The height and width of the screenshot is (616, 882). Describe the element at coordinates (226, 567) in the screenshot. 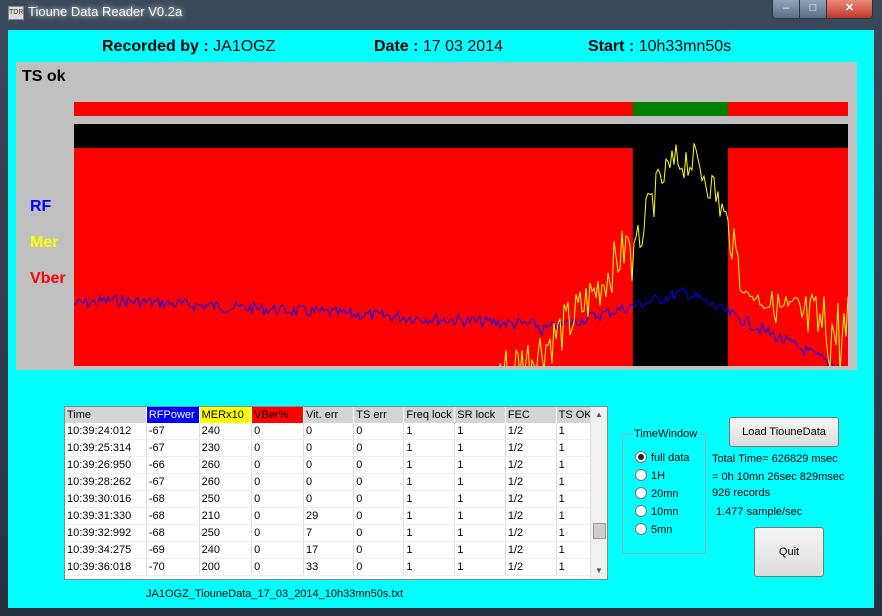

I see `table-cell: 200` at that location.